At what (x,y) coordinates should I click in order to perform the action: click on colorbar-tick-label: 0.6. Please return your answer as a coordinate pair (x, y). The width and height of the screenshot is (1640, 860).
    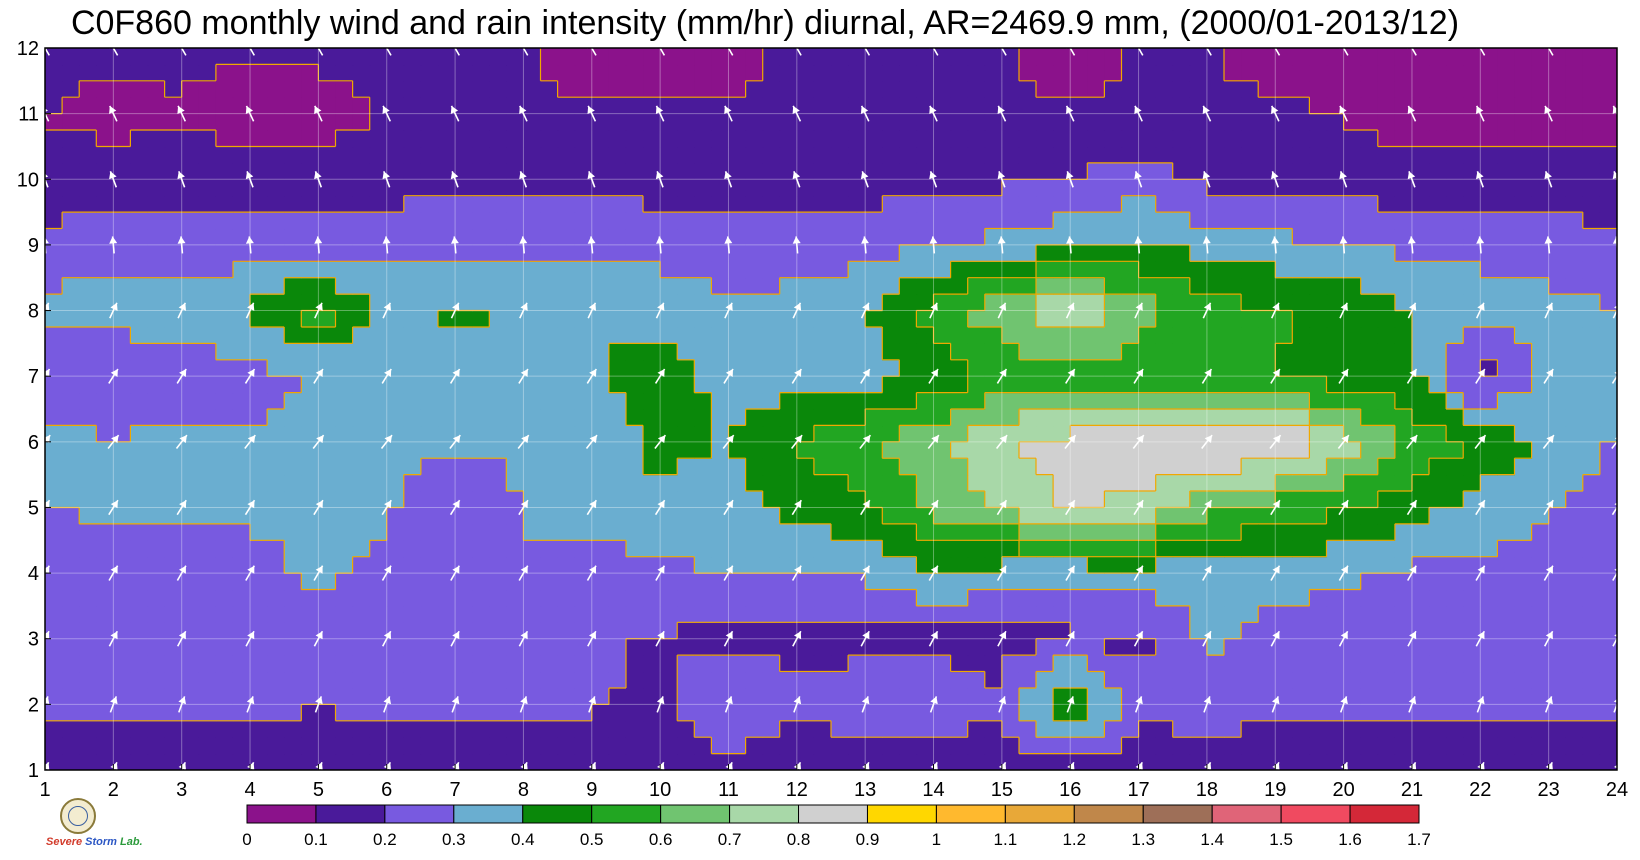
    Looking at the image, I should click on (661, 839).